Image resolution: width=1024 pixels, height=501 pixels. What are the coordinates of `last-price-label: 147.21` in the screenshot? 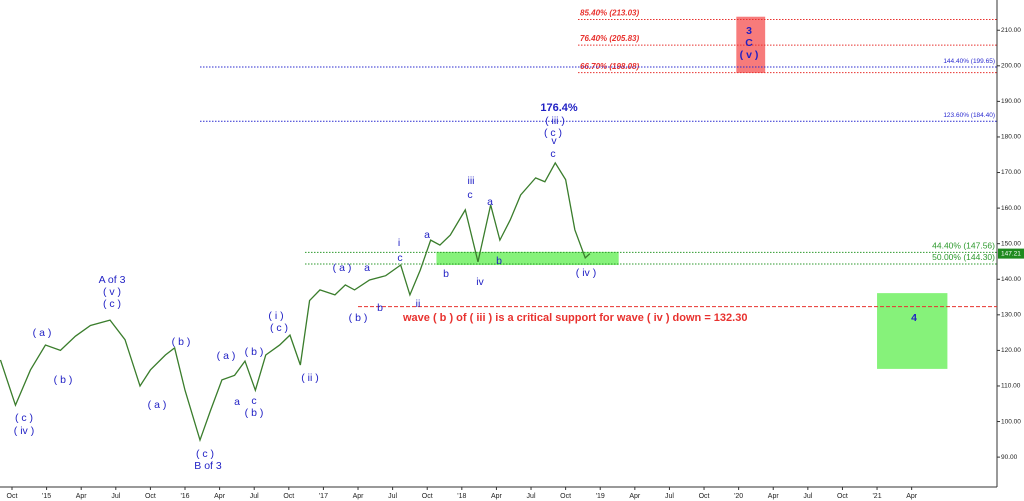 It's located at (1011, 253).